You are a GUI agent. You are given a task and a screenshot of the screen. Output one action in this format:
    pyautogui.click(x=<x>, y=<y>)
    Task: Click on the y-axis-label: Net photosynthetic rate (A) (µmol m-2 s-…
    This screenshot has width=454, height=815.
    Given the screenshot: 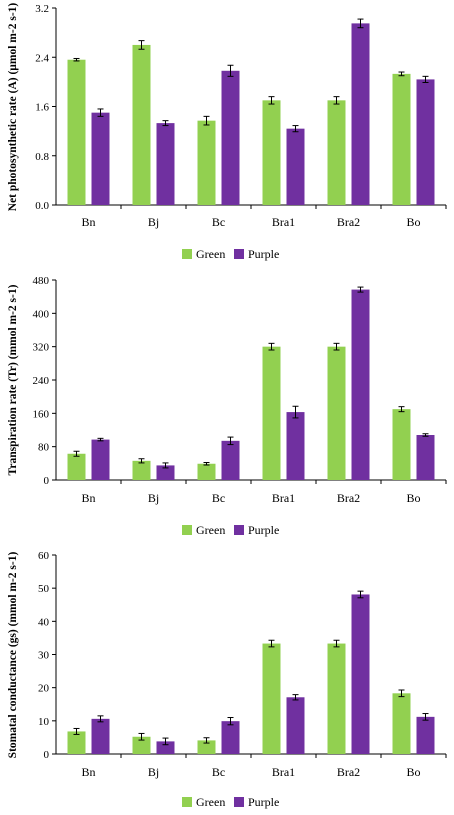 What is the action you would take?
    pyautogui.click(x=13, y=107)
    